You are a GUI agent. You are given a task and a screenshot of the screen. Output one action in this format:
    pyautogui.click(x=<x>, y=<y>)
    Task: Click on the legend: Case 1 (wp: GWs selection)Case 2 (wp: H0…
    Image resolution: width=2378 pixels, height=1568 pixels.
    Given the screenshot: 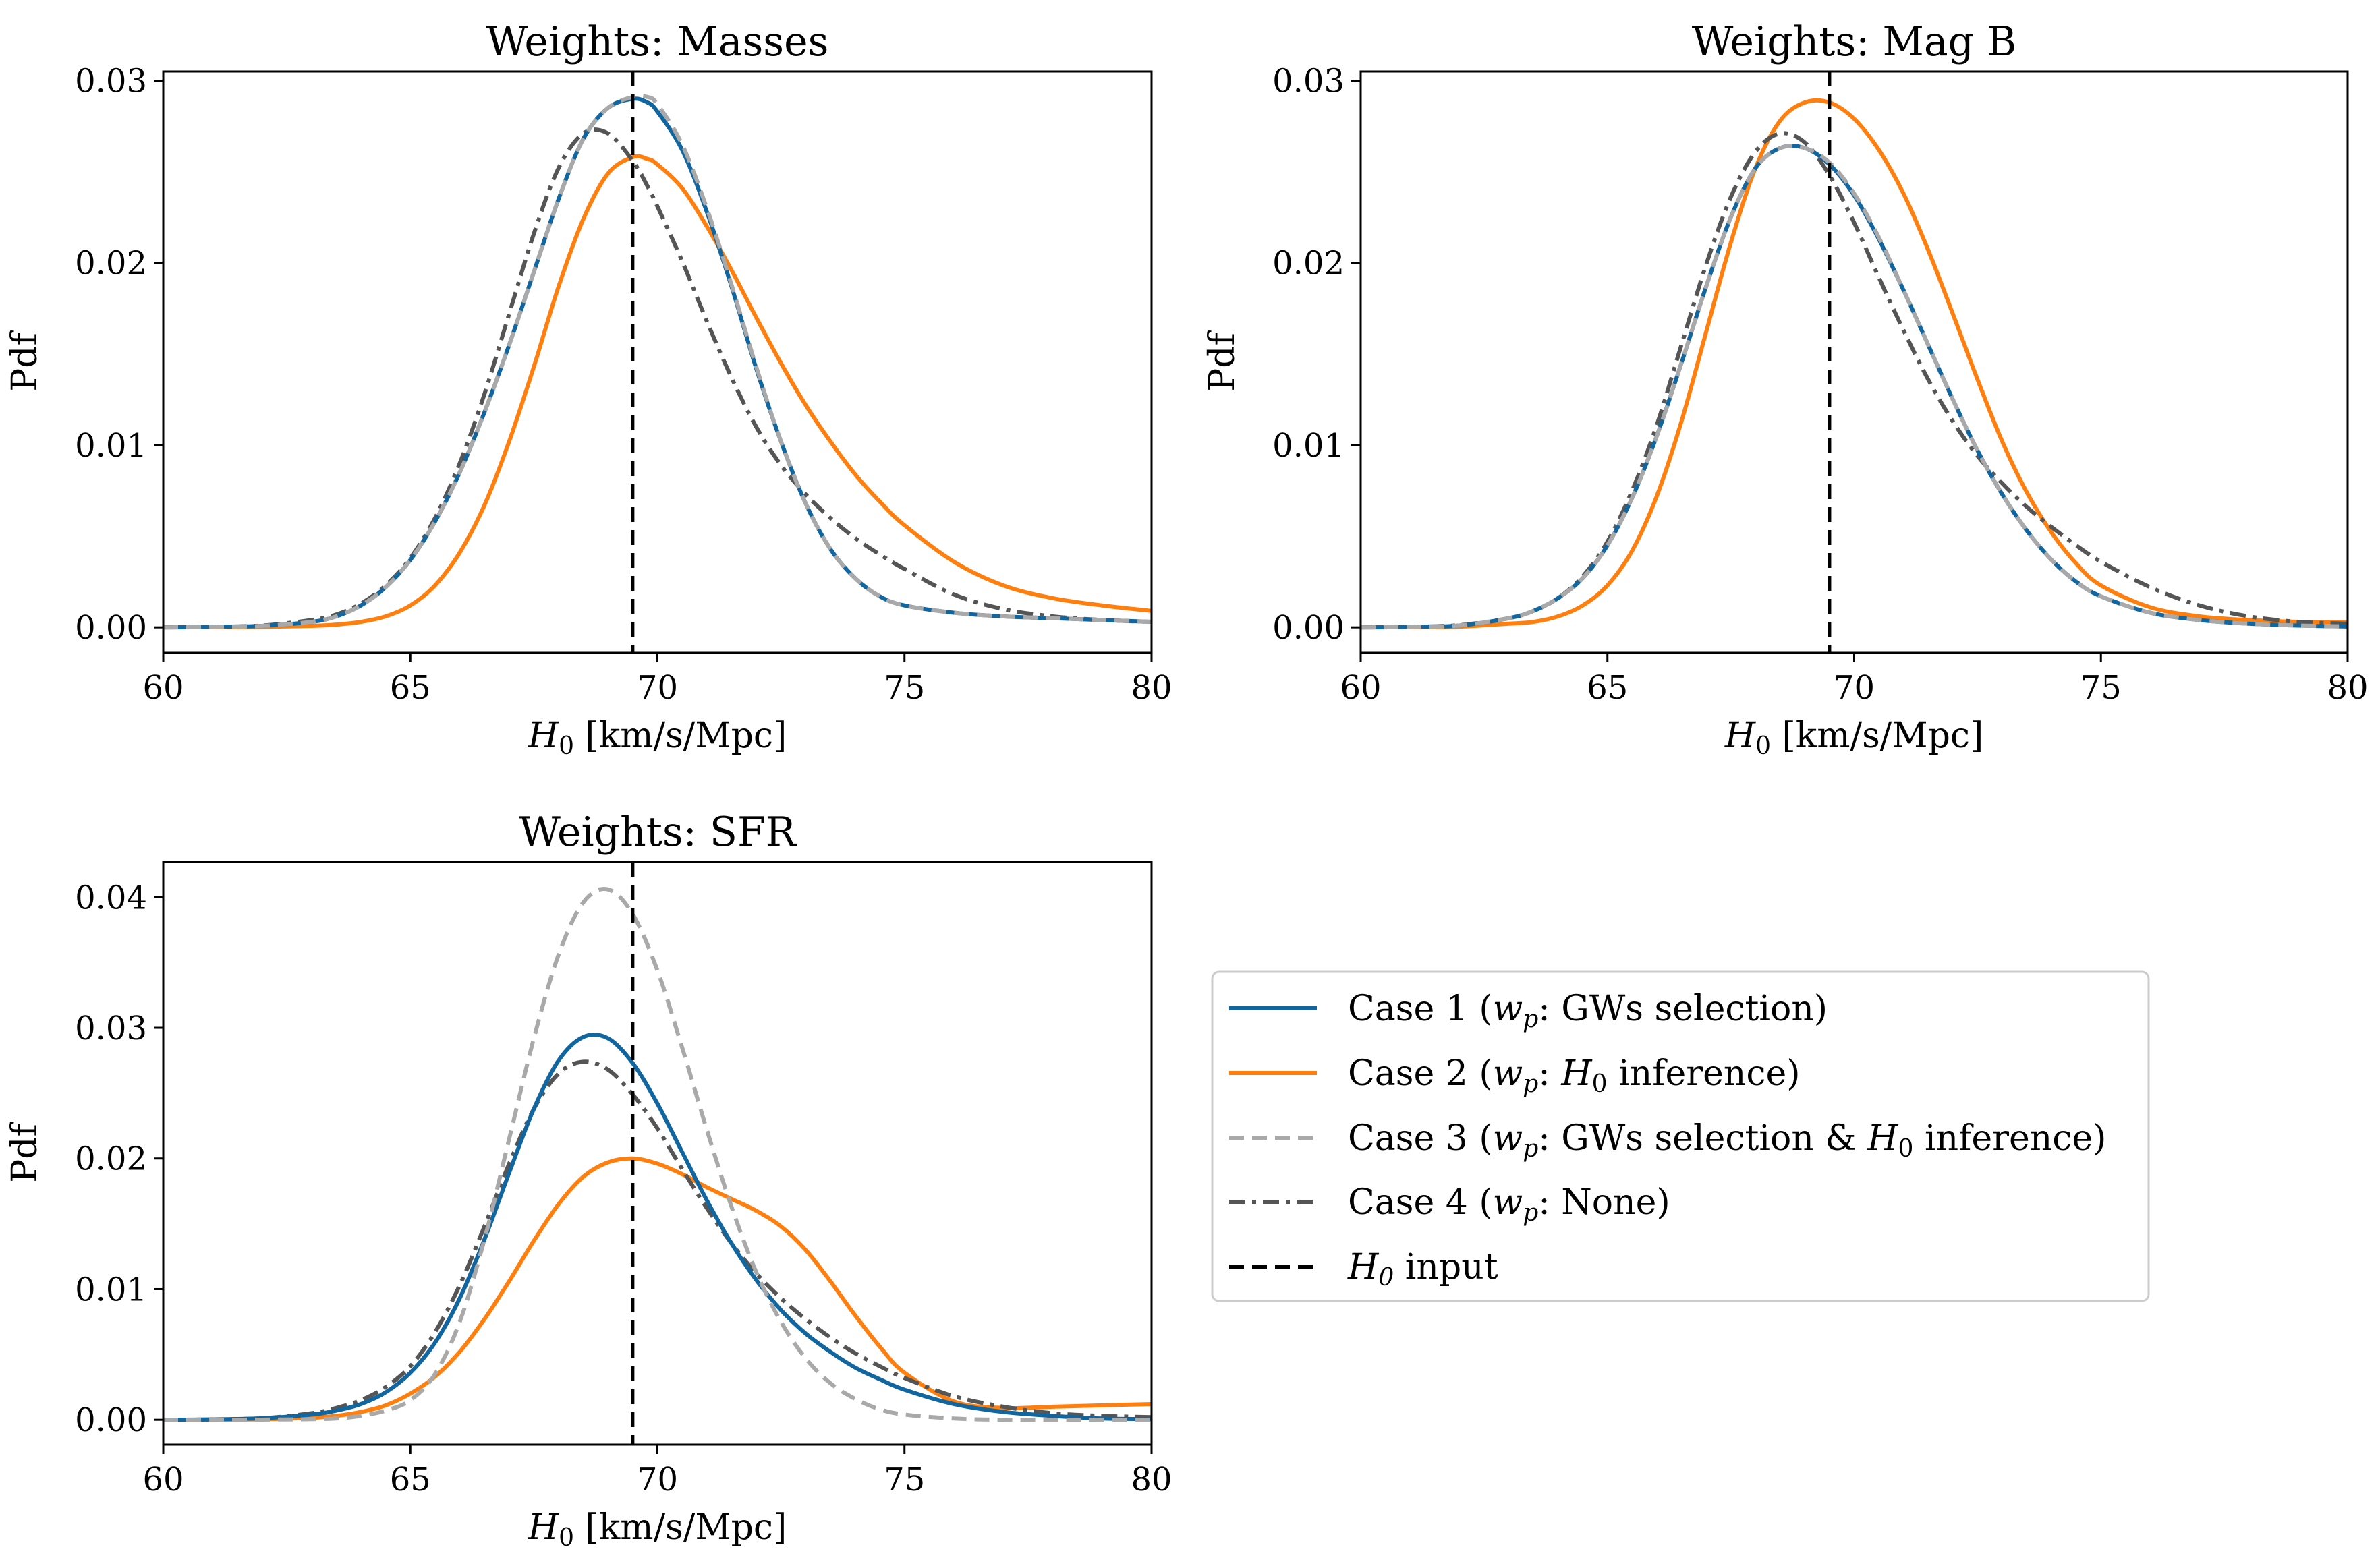 What is the action you would take?
    pyautogui.click(x=1681, y=1136)
    